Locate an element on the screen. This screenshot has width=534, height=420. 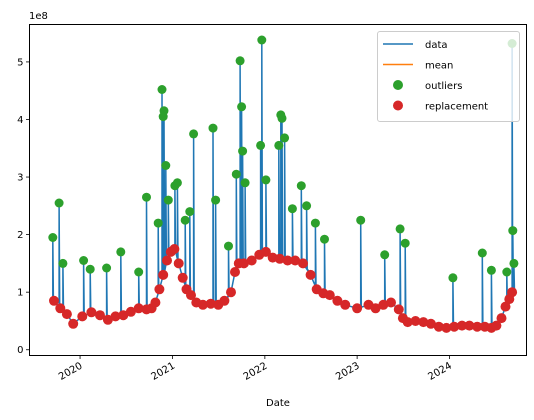
legend-mean-label: mean is located at coordinates (439, 66).